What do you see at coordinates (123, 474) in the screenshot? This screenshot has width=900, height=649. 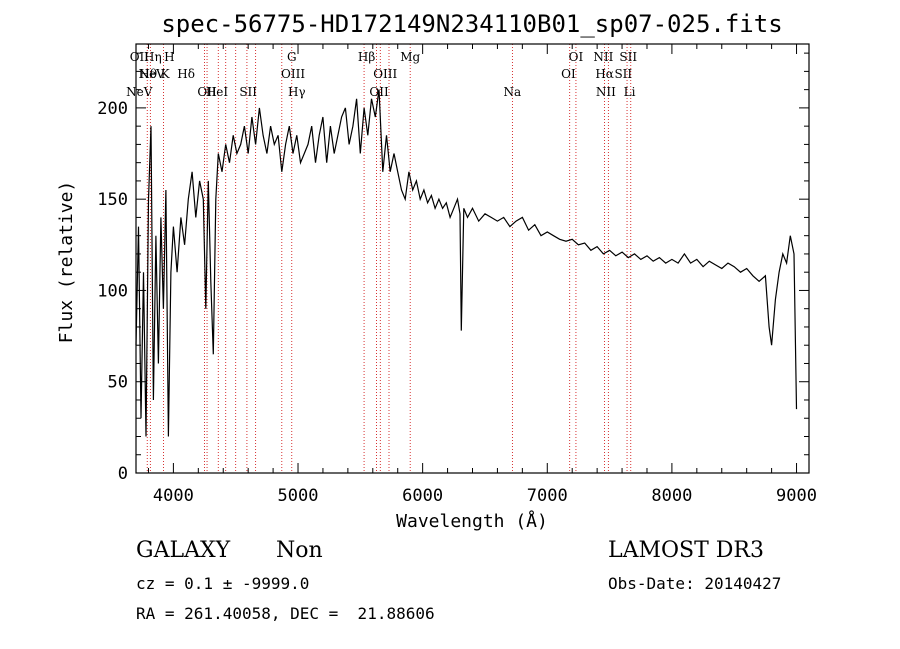 I see `y-tick-label: 0` at bounding box center [123, 474].